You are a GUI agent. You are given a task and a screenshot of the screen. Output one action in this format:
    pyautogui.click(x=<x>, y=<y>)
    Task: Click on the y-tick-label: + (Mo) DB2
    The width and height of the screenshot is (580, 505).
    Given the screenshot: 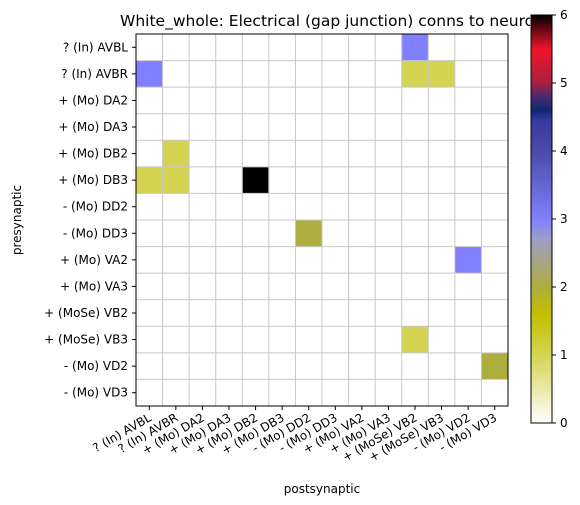 What is the action you would take?
    pyautogui.click(x=93, y=154)
    